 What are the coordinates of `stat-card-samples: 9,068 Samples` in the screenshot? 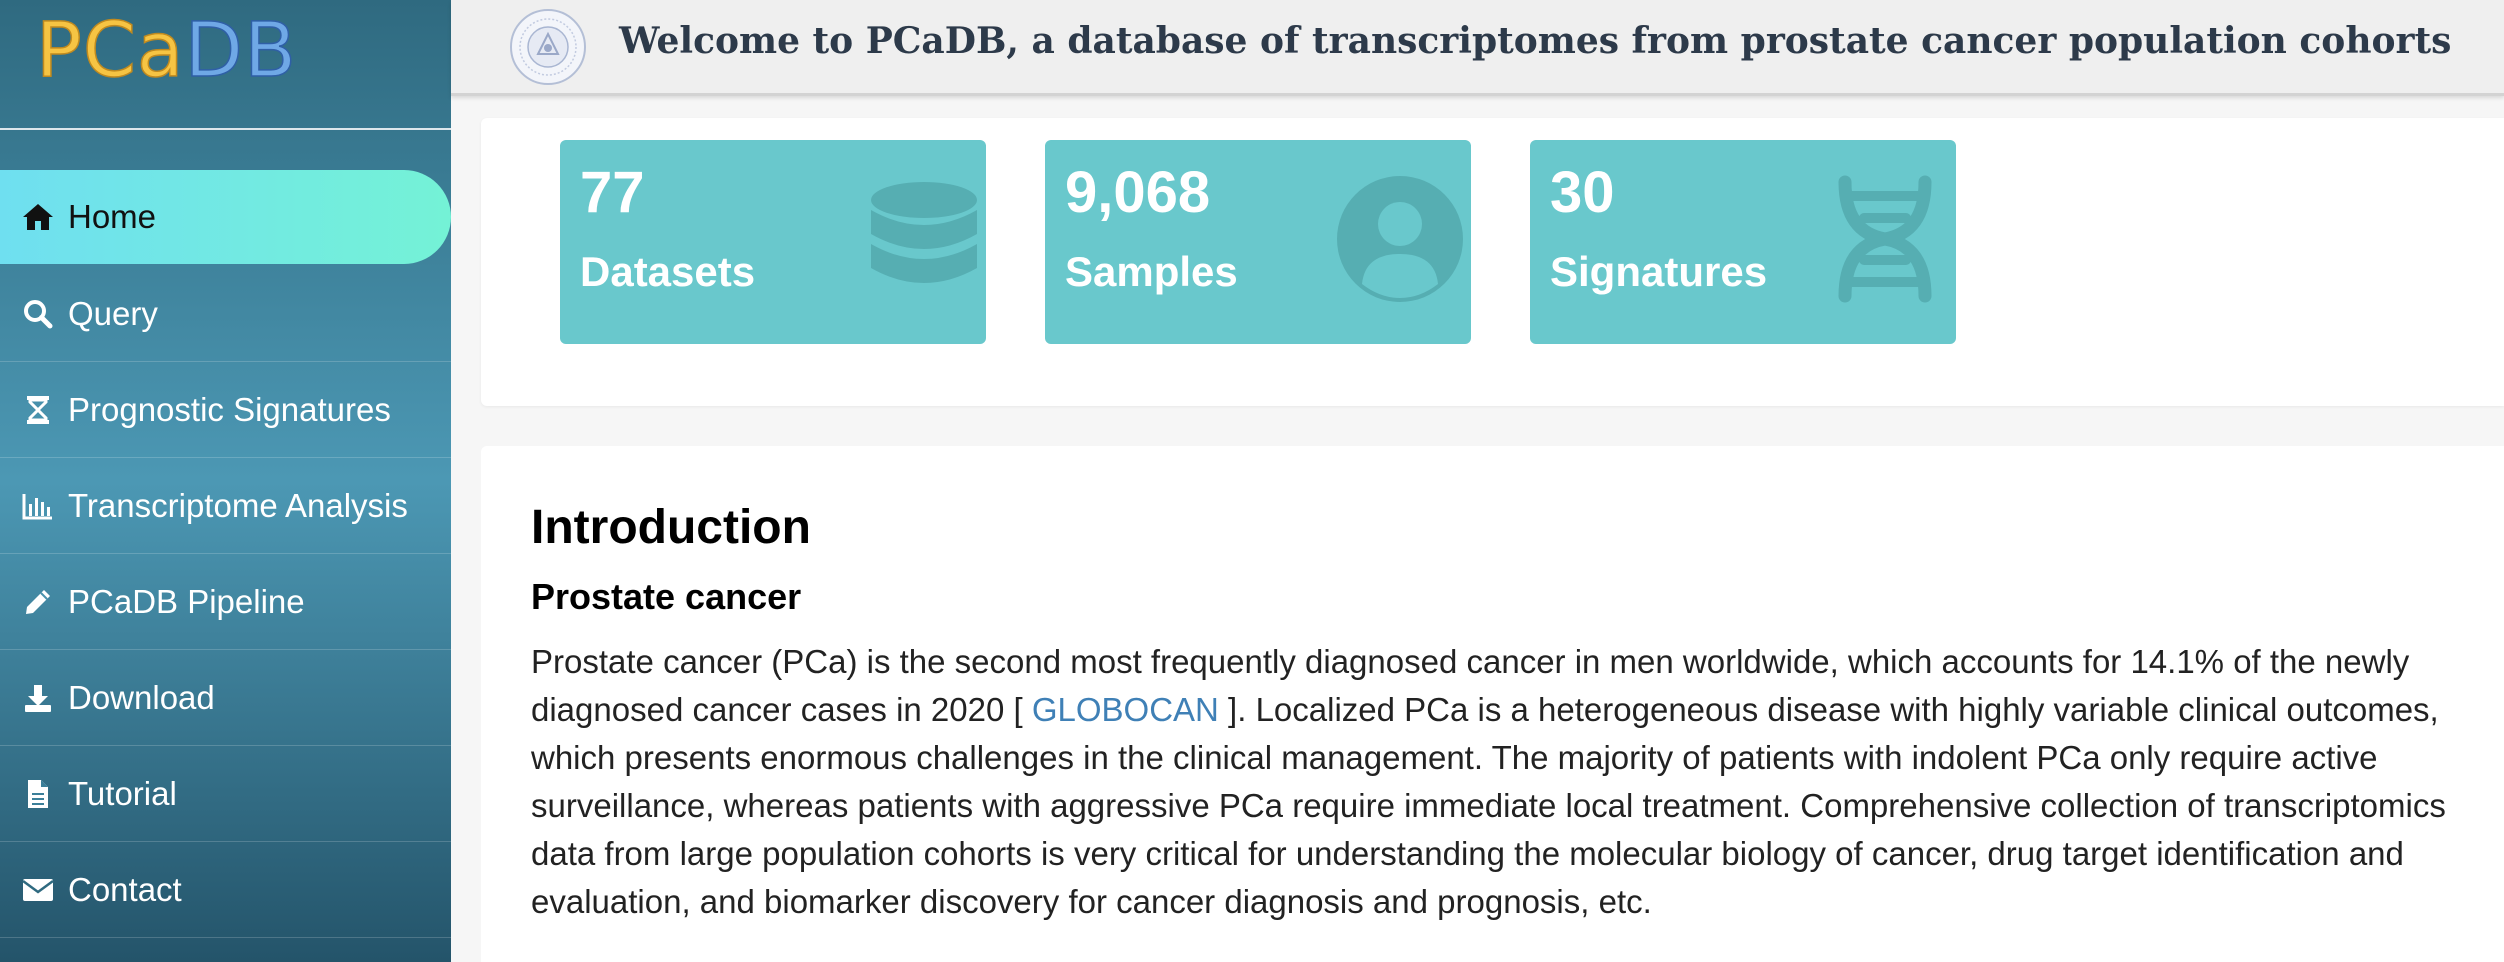 It's located at (1258, 242).